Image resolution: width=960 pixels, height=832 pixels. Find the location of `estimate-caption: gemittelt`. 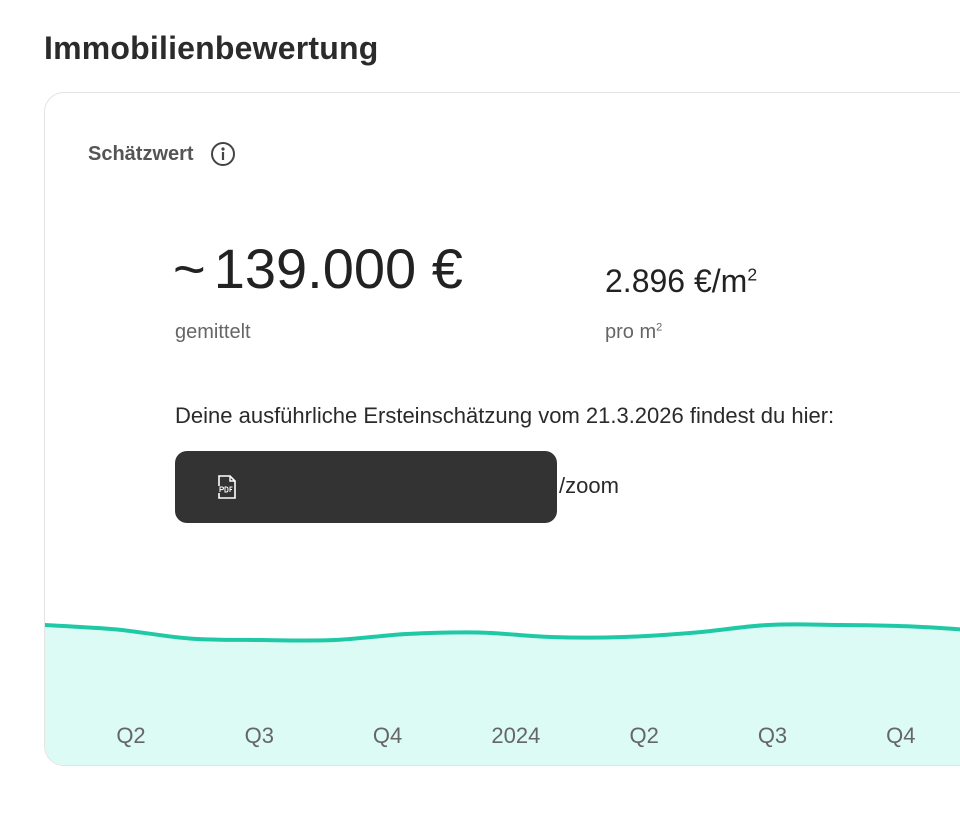

estimate-caption: gemittelt is located at coordinates (213, 332).